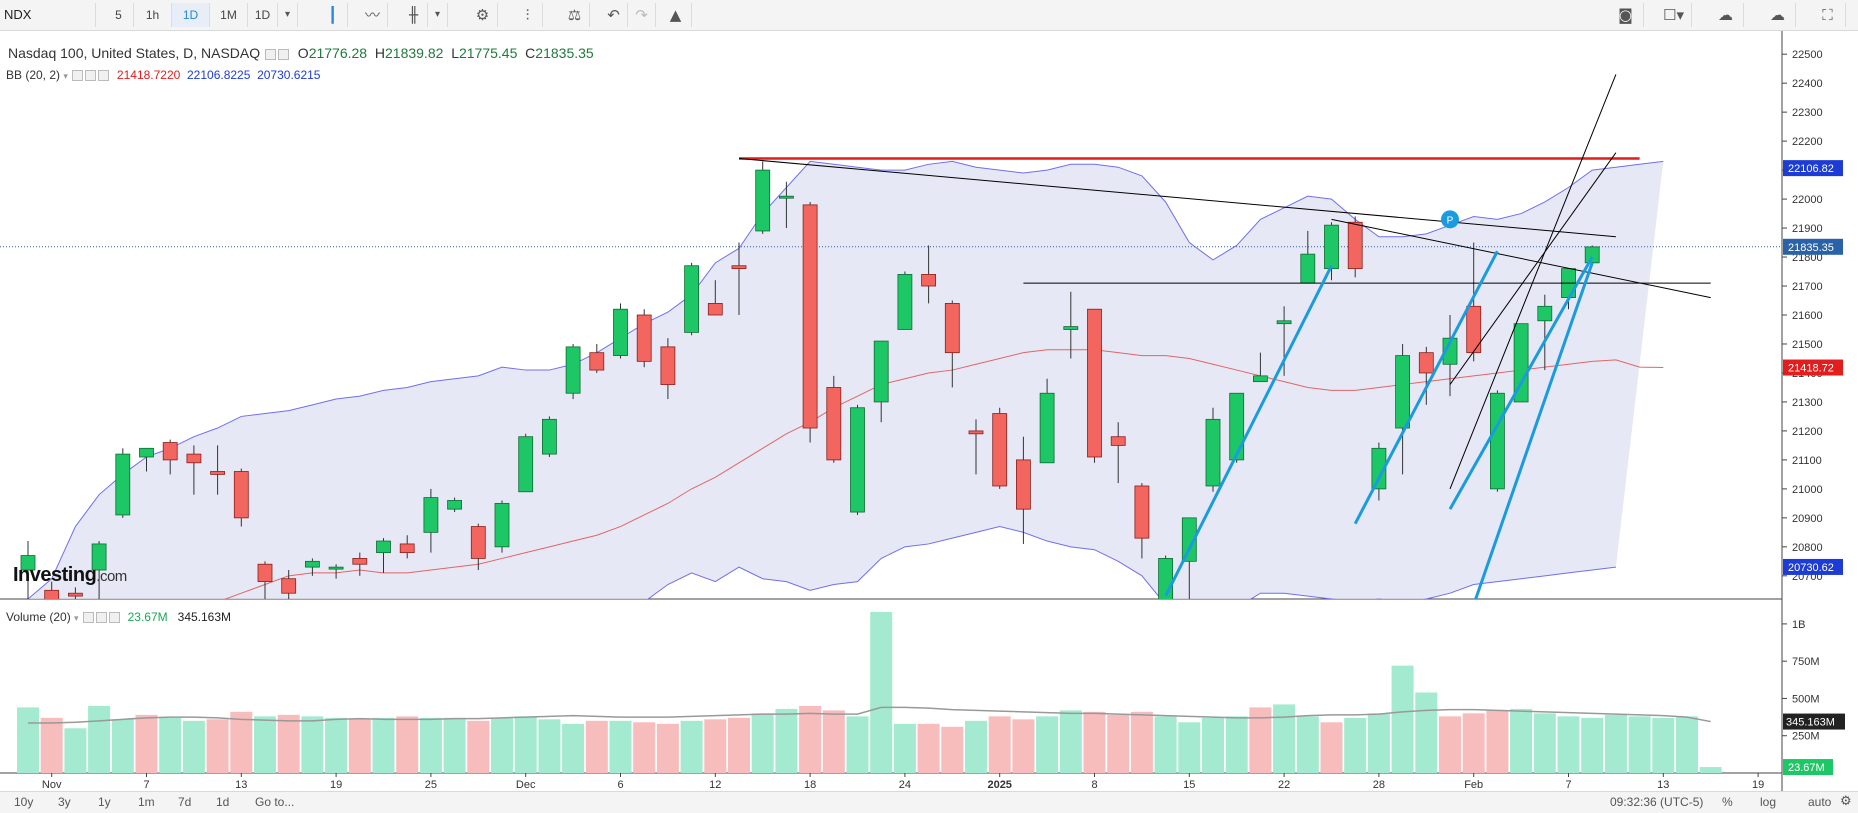 Image resolution: width=1858 pixels, height=813 pixels. Describe the element at coordinates (488, 53) in the screenshot. I see `low-value: 21775.45` at that location.